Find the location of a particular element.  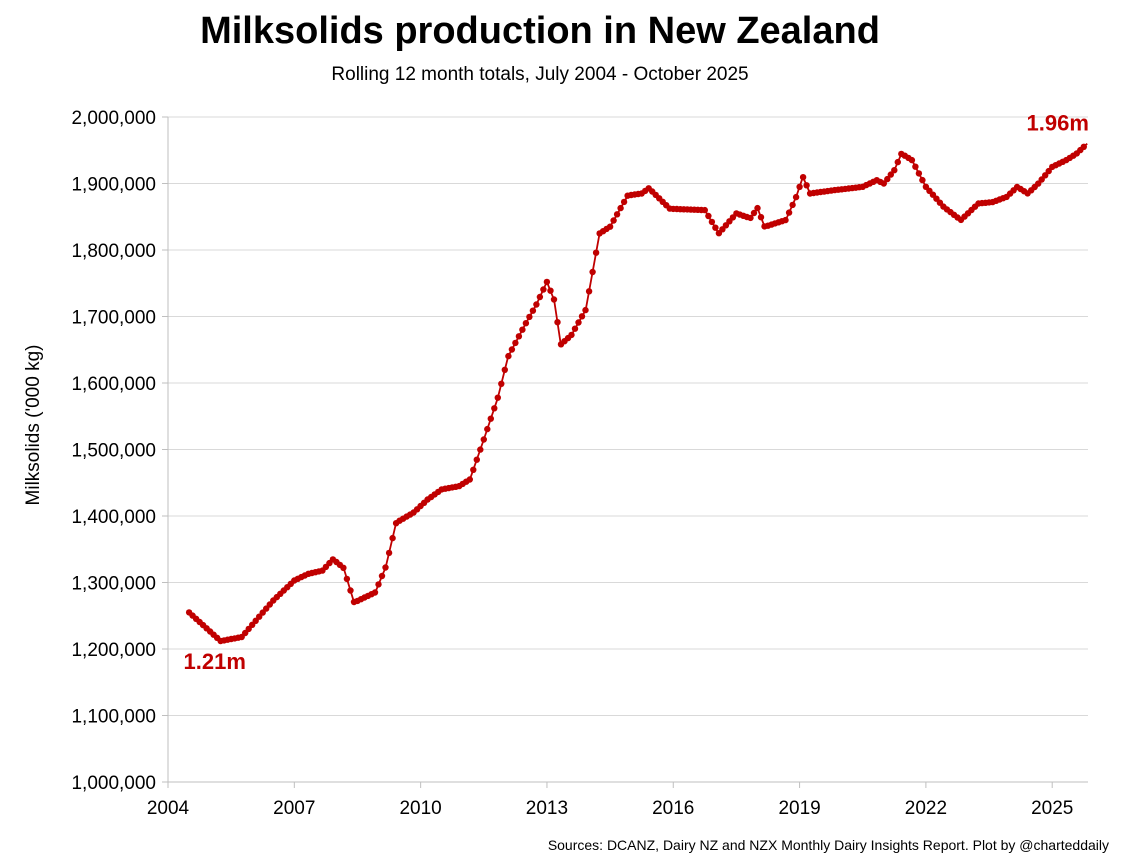

y-tick-label: 1,100,000 is located at coordinates (113, 717).